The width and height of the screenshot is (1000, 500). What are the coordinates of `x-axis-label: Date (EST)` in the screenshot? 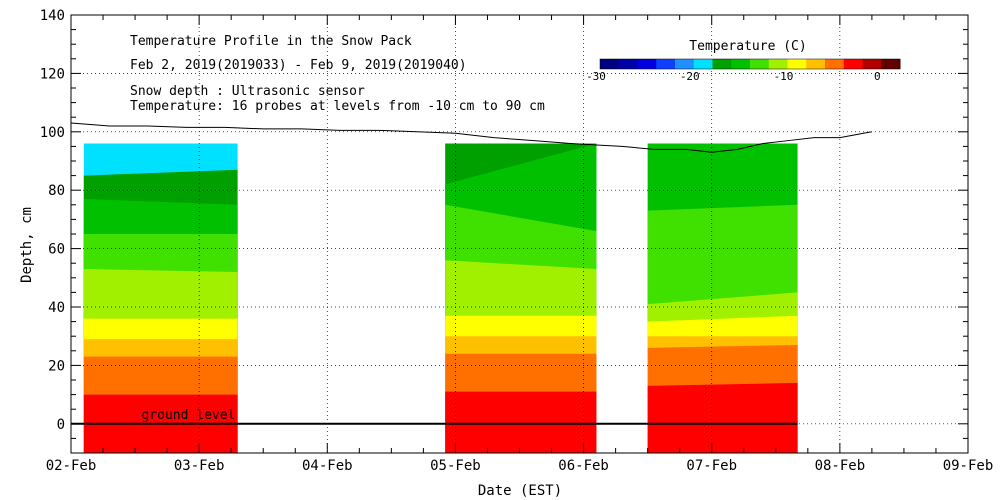 It's located at (520, 491).